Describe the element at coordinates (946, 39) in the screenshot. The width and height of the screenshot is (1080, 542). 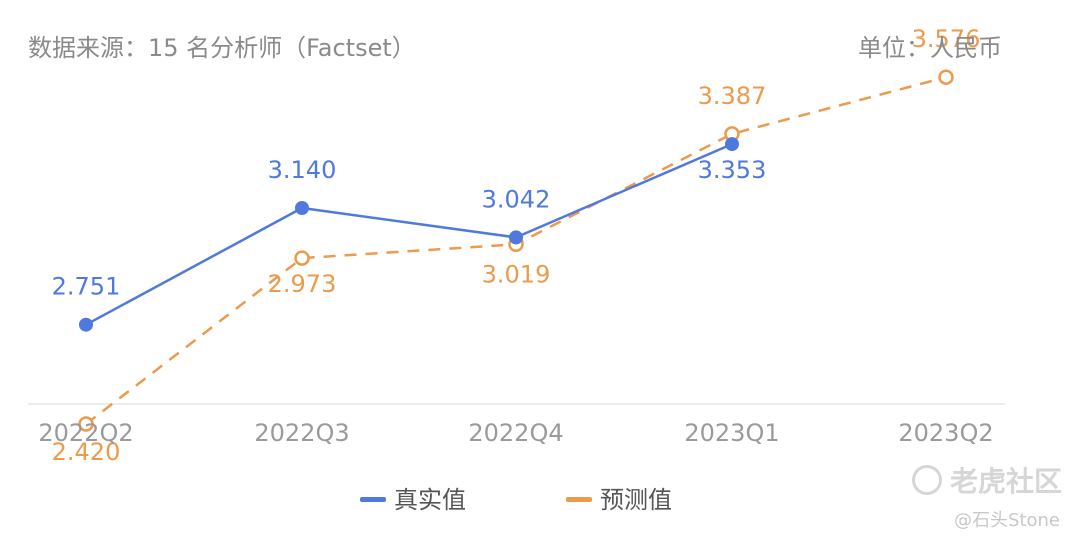
I see `data-label-forecast: 3.576` at that location.